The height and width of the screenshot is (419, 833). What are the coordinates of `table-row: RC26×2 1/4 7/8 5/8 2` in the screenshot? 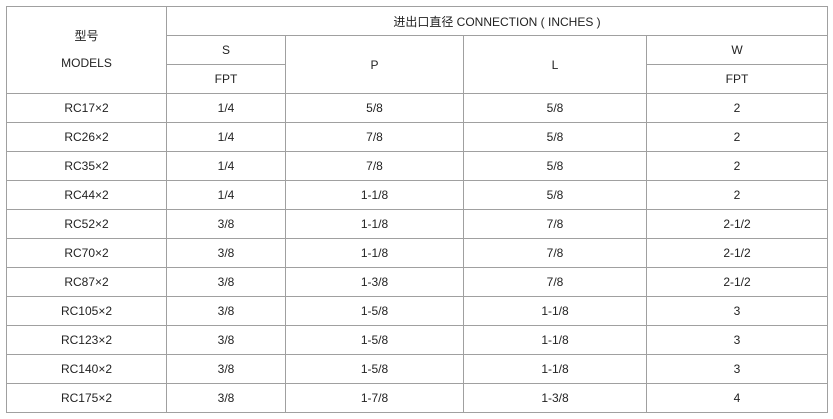 It's located at (417, 137).